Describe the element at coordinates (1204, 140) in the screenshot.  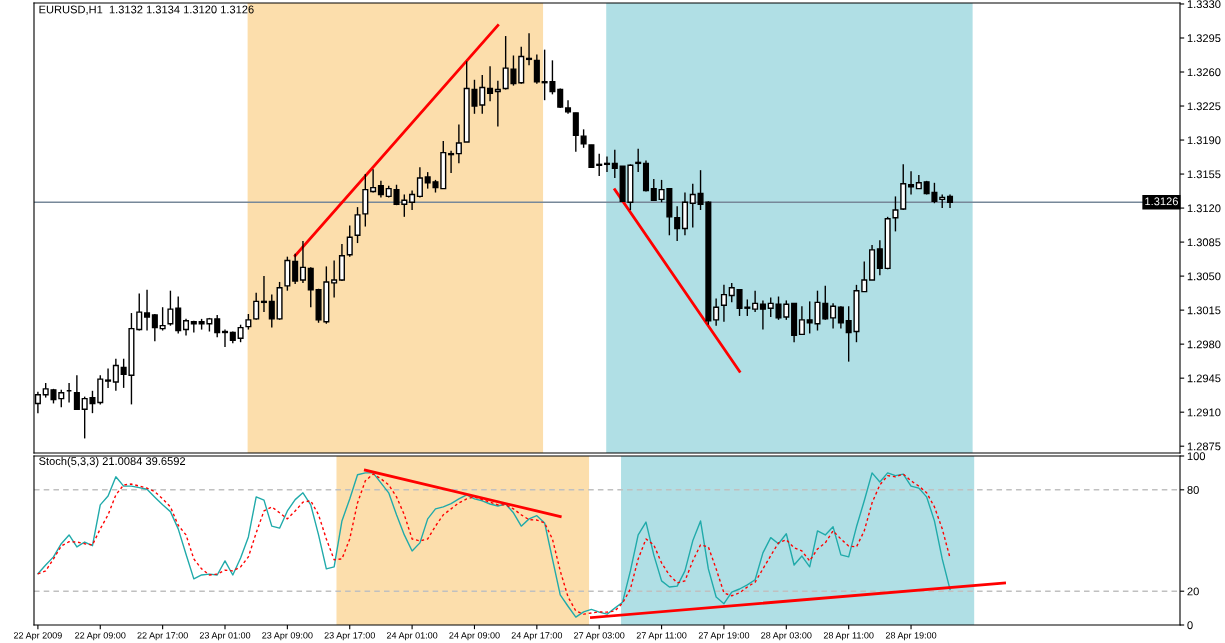
I see `y-tick-label: 1.3190` at that location.